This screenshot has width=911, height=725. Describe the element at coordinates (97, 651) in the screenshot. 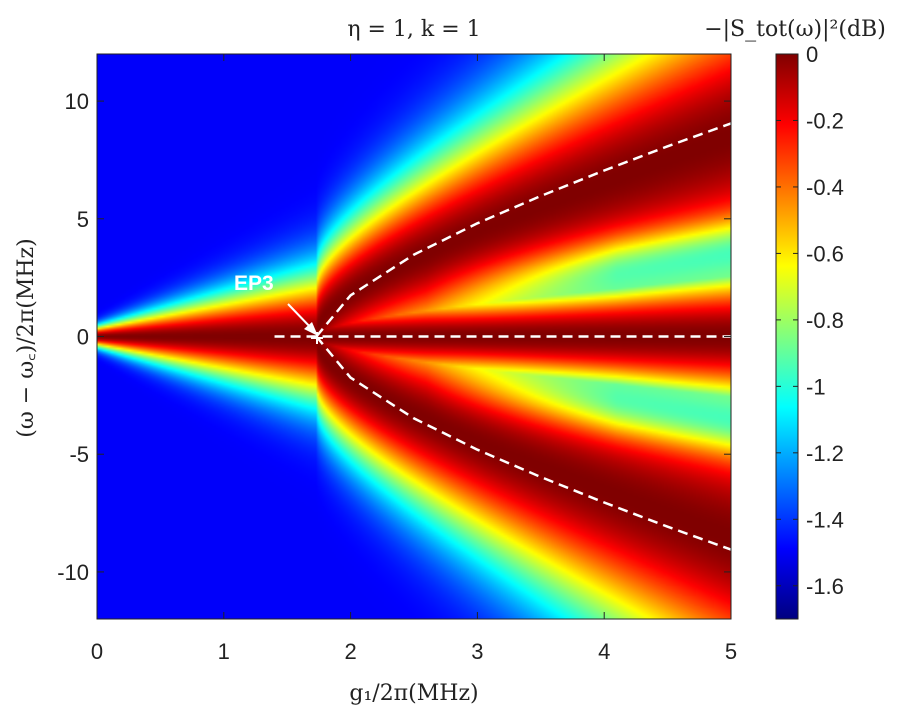

I see `x-tick-label: 0` at that location.